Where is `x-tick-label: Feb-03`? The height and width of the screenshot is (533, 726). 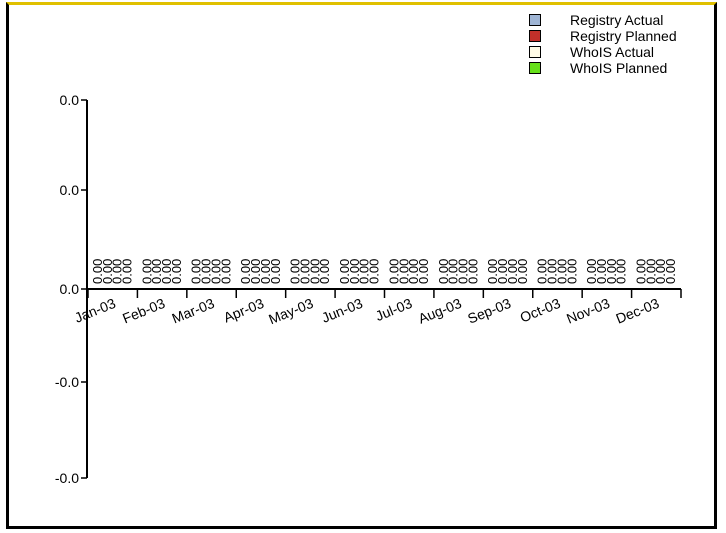 x-tick-label: Feb-03 is located at coordinates (143, 311).